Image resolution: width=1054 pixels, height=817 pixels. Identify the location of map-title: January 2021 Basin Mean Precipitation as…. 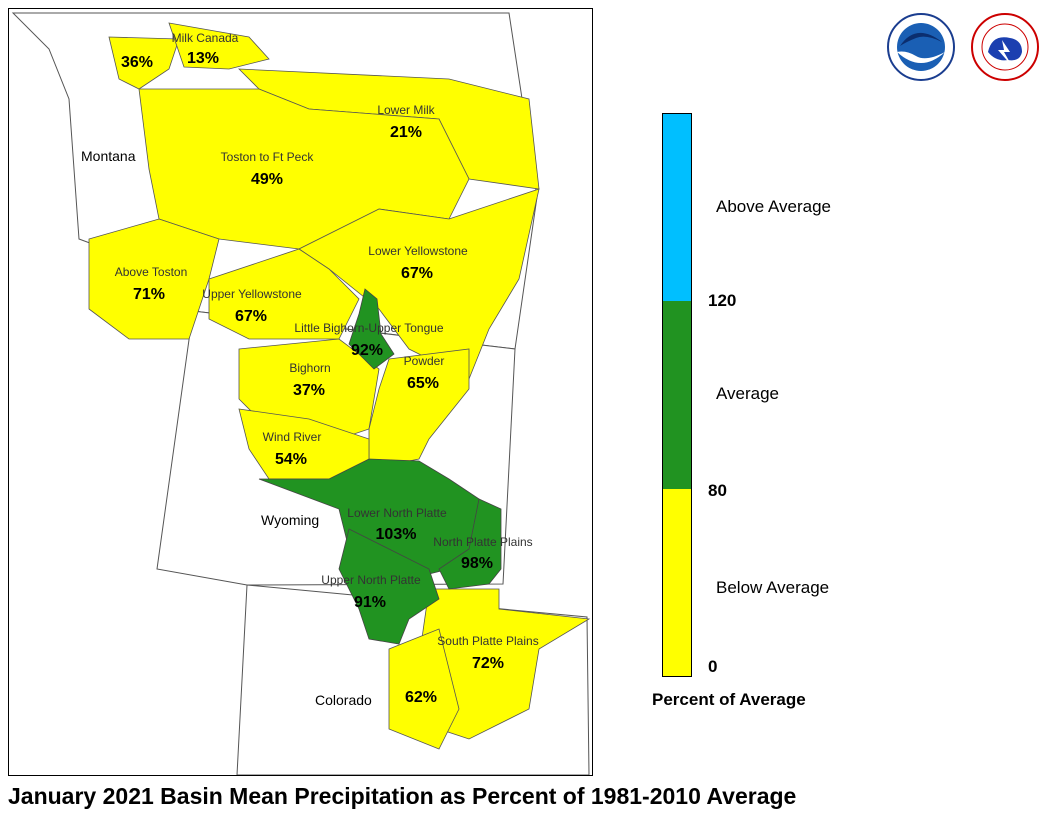
(402, 796).